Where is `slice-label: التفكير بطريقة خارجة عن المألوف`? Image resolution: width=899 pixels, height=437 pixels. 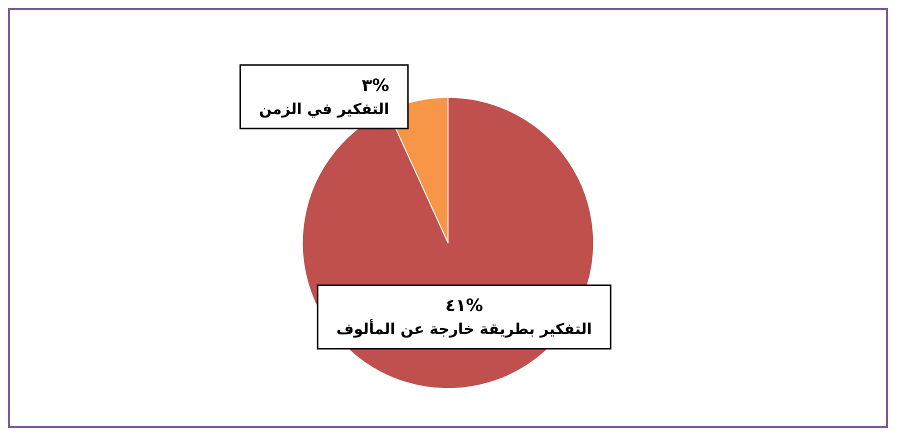
slice-label: التفكير بطريقة خارجة عن المألوف is located at coordinates (464, 328).